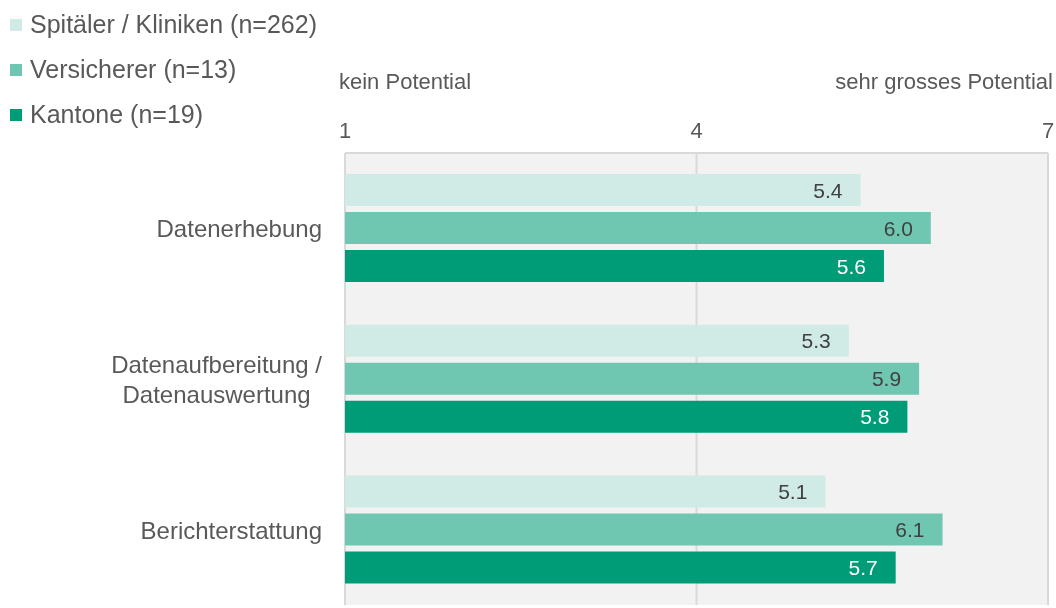 This screenshot has width=1056, height=608. What do you see at coordinates (793, 491) in the screenshot?
I see `data-label: 5.1` at bounding box center [793, 491].